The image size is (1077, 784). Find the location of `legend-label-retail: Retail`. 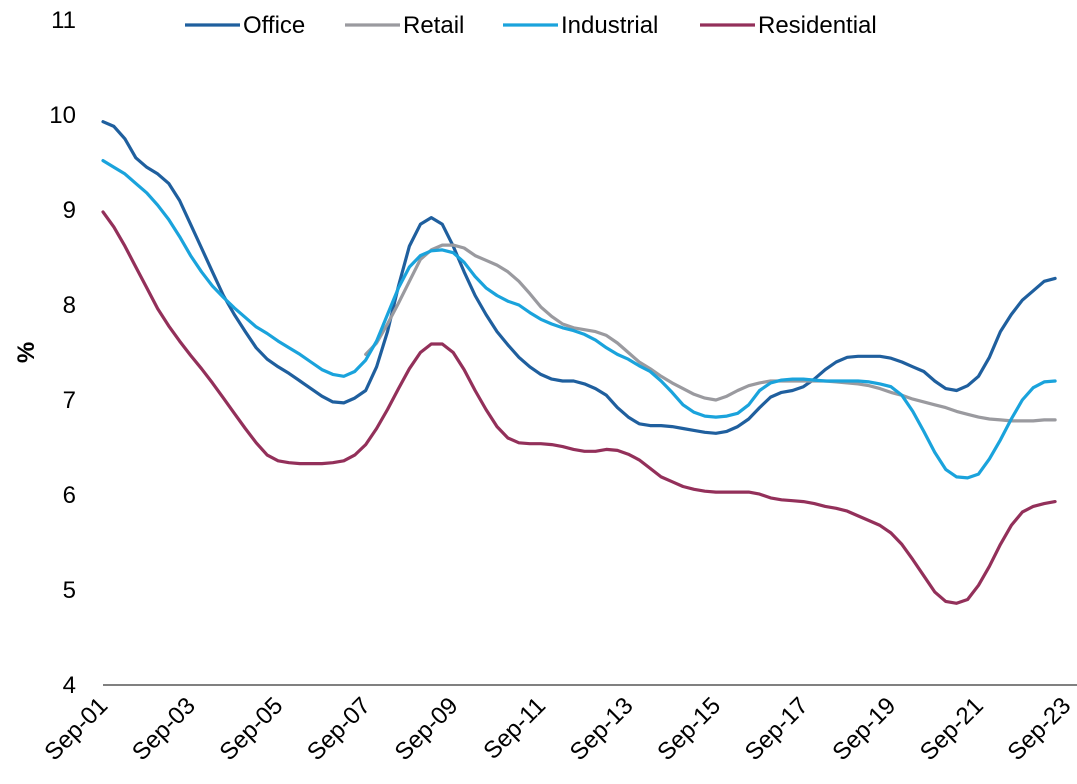

legend-label-retail: Retail is located at coordinates (433, 25).